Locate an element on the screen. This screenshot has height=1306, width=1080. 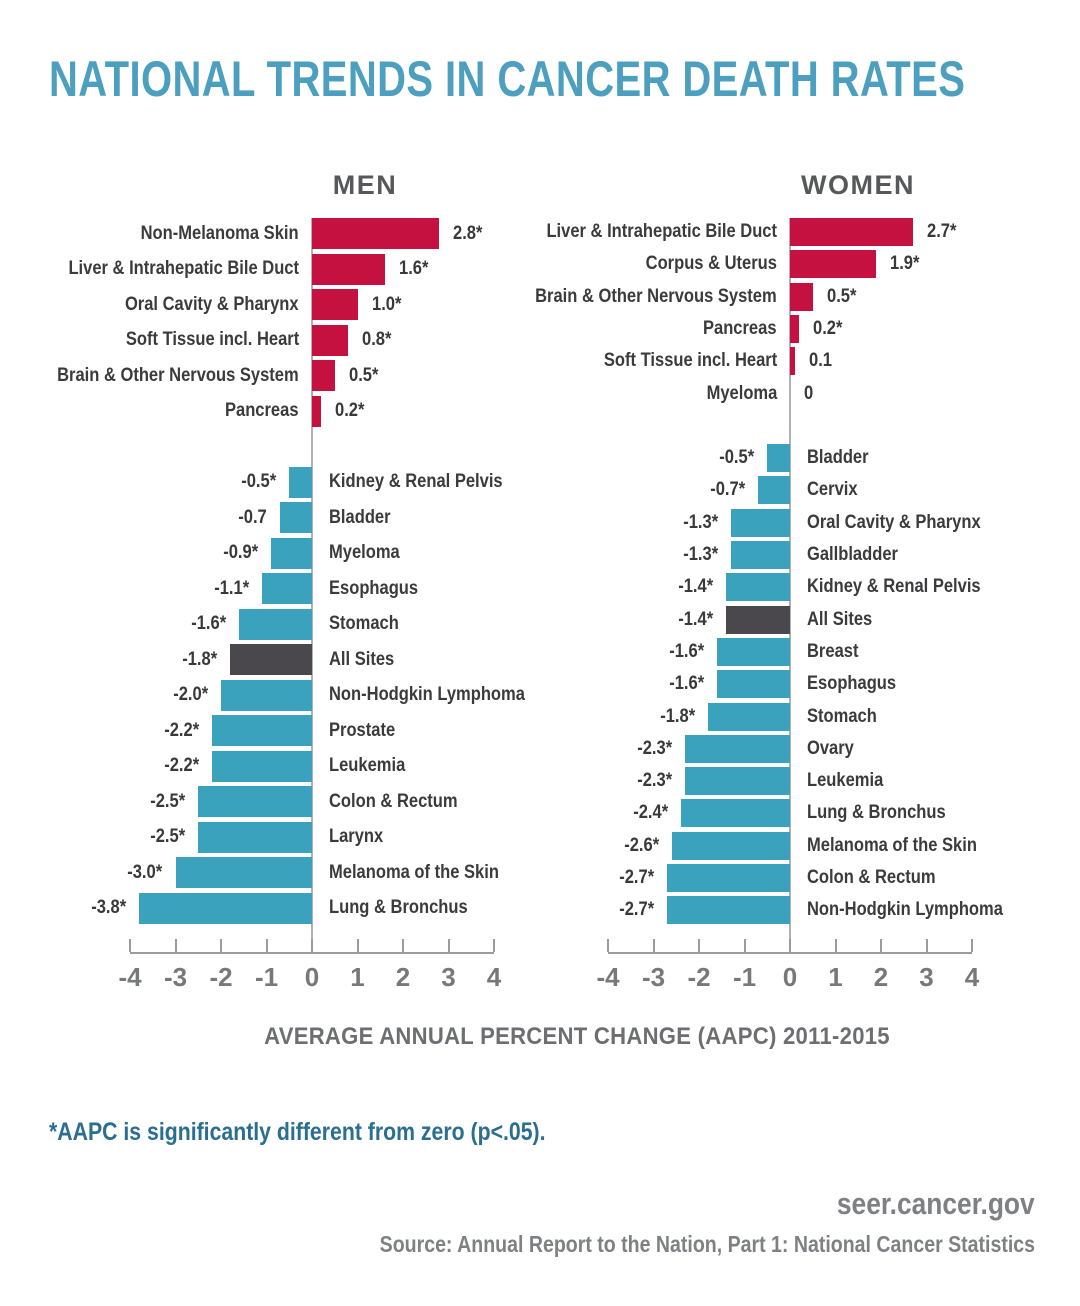
bar-category-label: Non-Hodgkin Lymphoma is located at coordinates (427, 694).